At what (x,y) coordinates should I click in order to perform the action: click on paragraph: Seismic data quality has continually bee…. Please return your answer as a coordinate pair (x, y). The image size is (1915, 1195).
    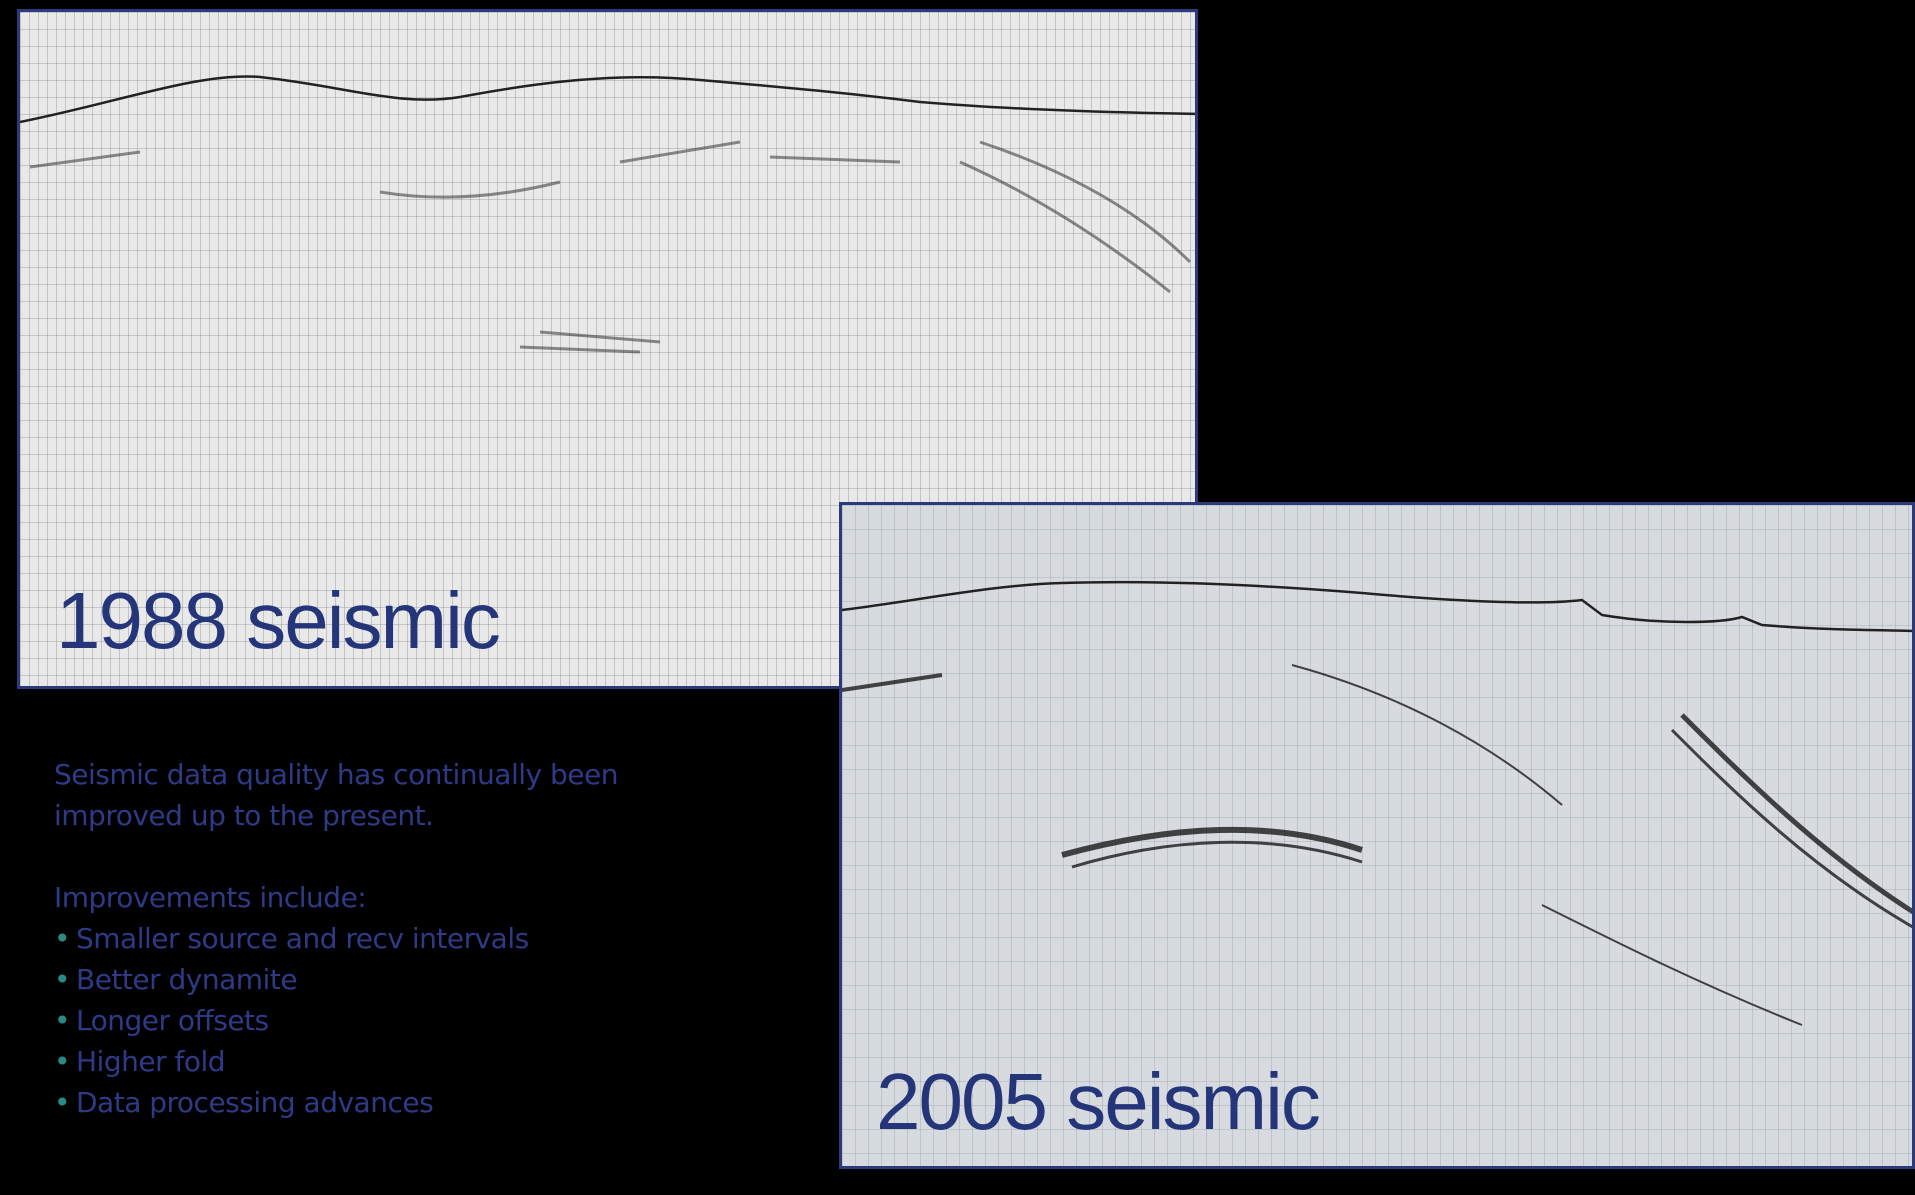
    Looking at the image, I should click on (336, 795).